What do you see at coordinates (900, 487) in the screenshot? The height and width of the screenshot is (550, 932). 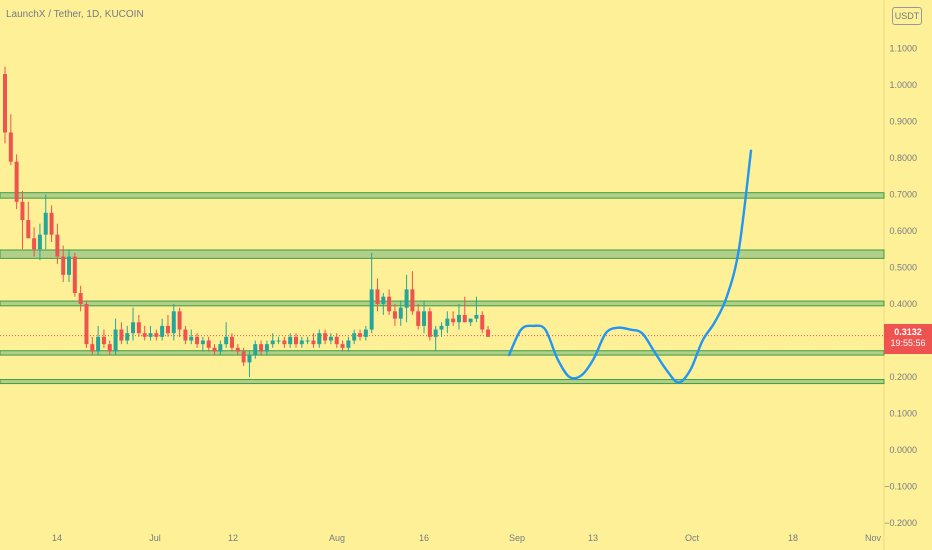 I see `price-tick-label: −0.1000` at bounding box center [900, 487].